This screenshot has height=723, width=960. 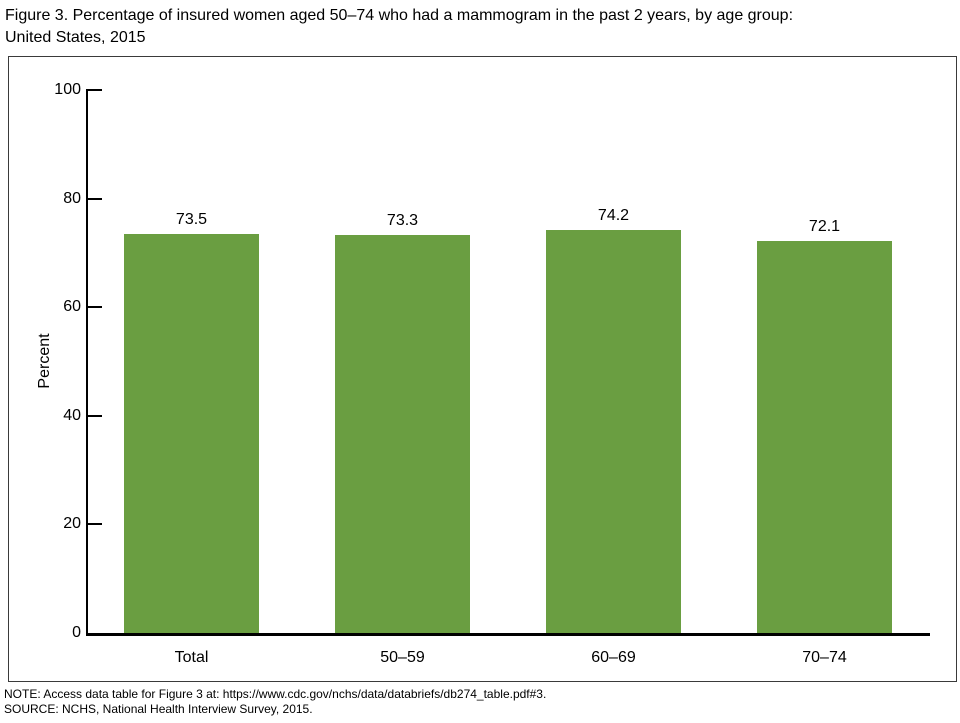 I want to click on x-axis-line, so click(x=508, y=634).